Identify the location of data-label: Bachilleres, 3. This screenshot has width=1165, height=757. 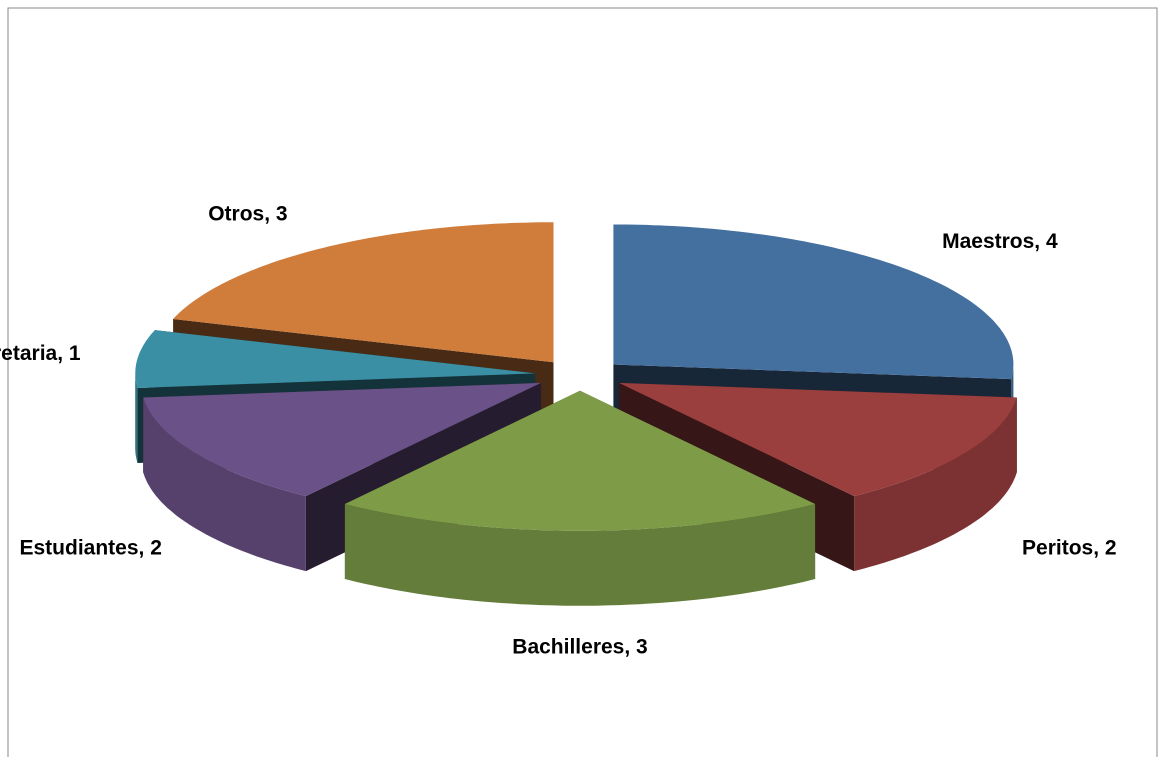
(579, 646).